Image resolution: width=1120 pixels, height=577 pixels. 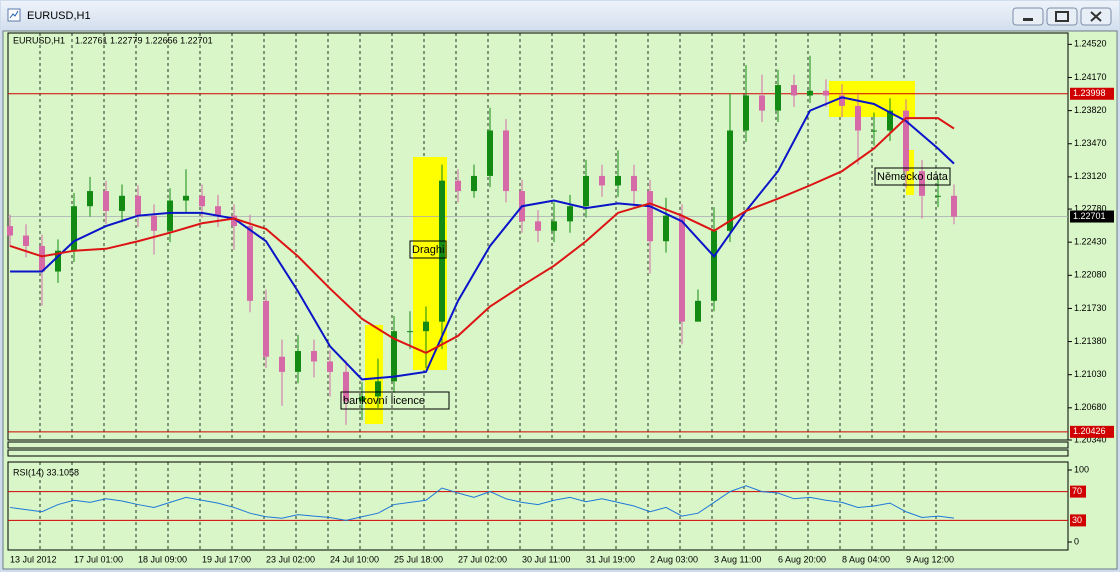 What do you see at coordinates (482, 503) in the screenshot?
I see `rsi-line` at bounding box center [482, 503].